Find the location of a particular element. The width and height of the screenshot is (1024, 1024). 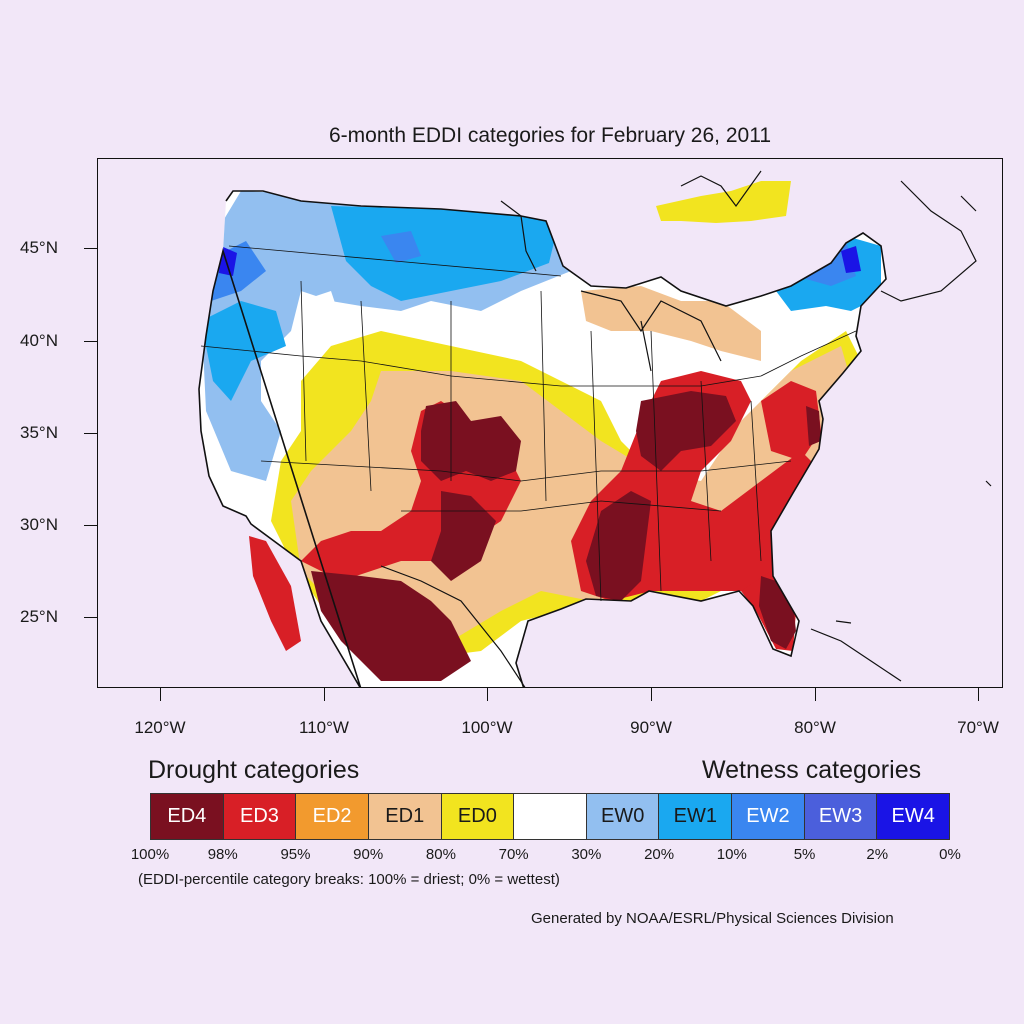

drought-heading: Drought categories is located at coordinates (254, 770).